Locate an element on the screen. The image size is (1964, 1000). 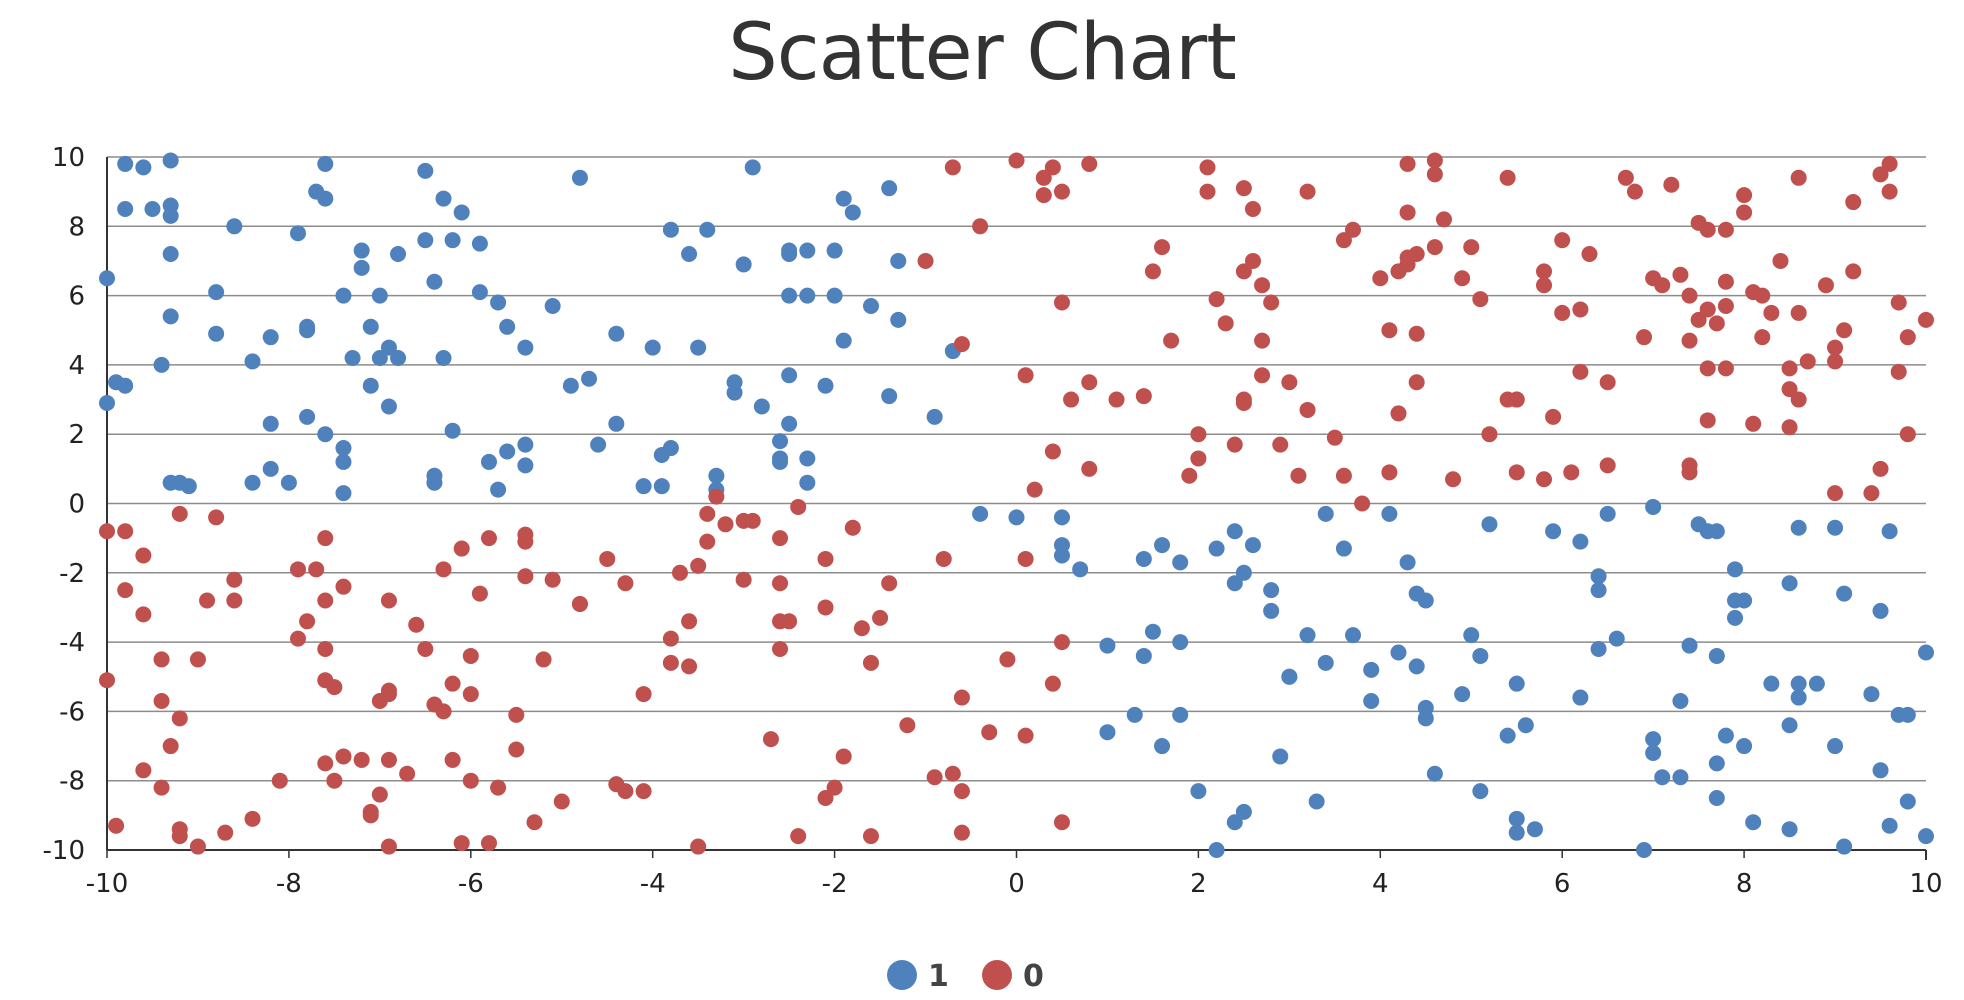
x-axis-ticks: -10 -8 -6 -4 -2 0 2 4 6 8 10 is located at coordinates (1014, 874).